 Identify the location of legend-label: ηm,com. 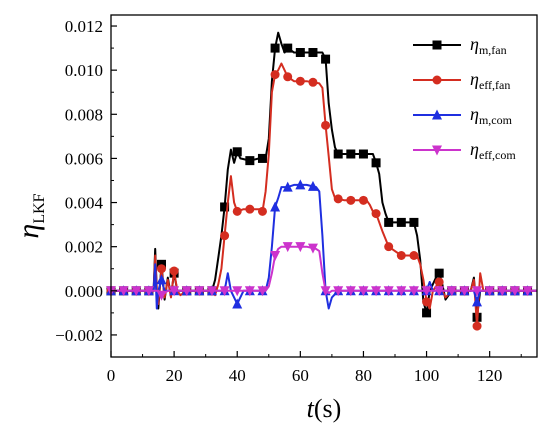
(491, 115).